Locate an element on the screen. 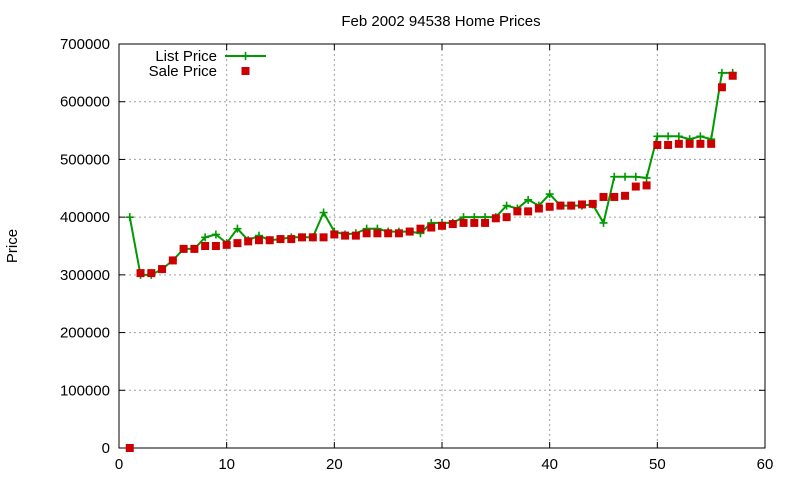  x-tick-label: 30 is located at coordinates (442, 464).